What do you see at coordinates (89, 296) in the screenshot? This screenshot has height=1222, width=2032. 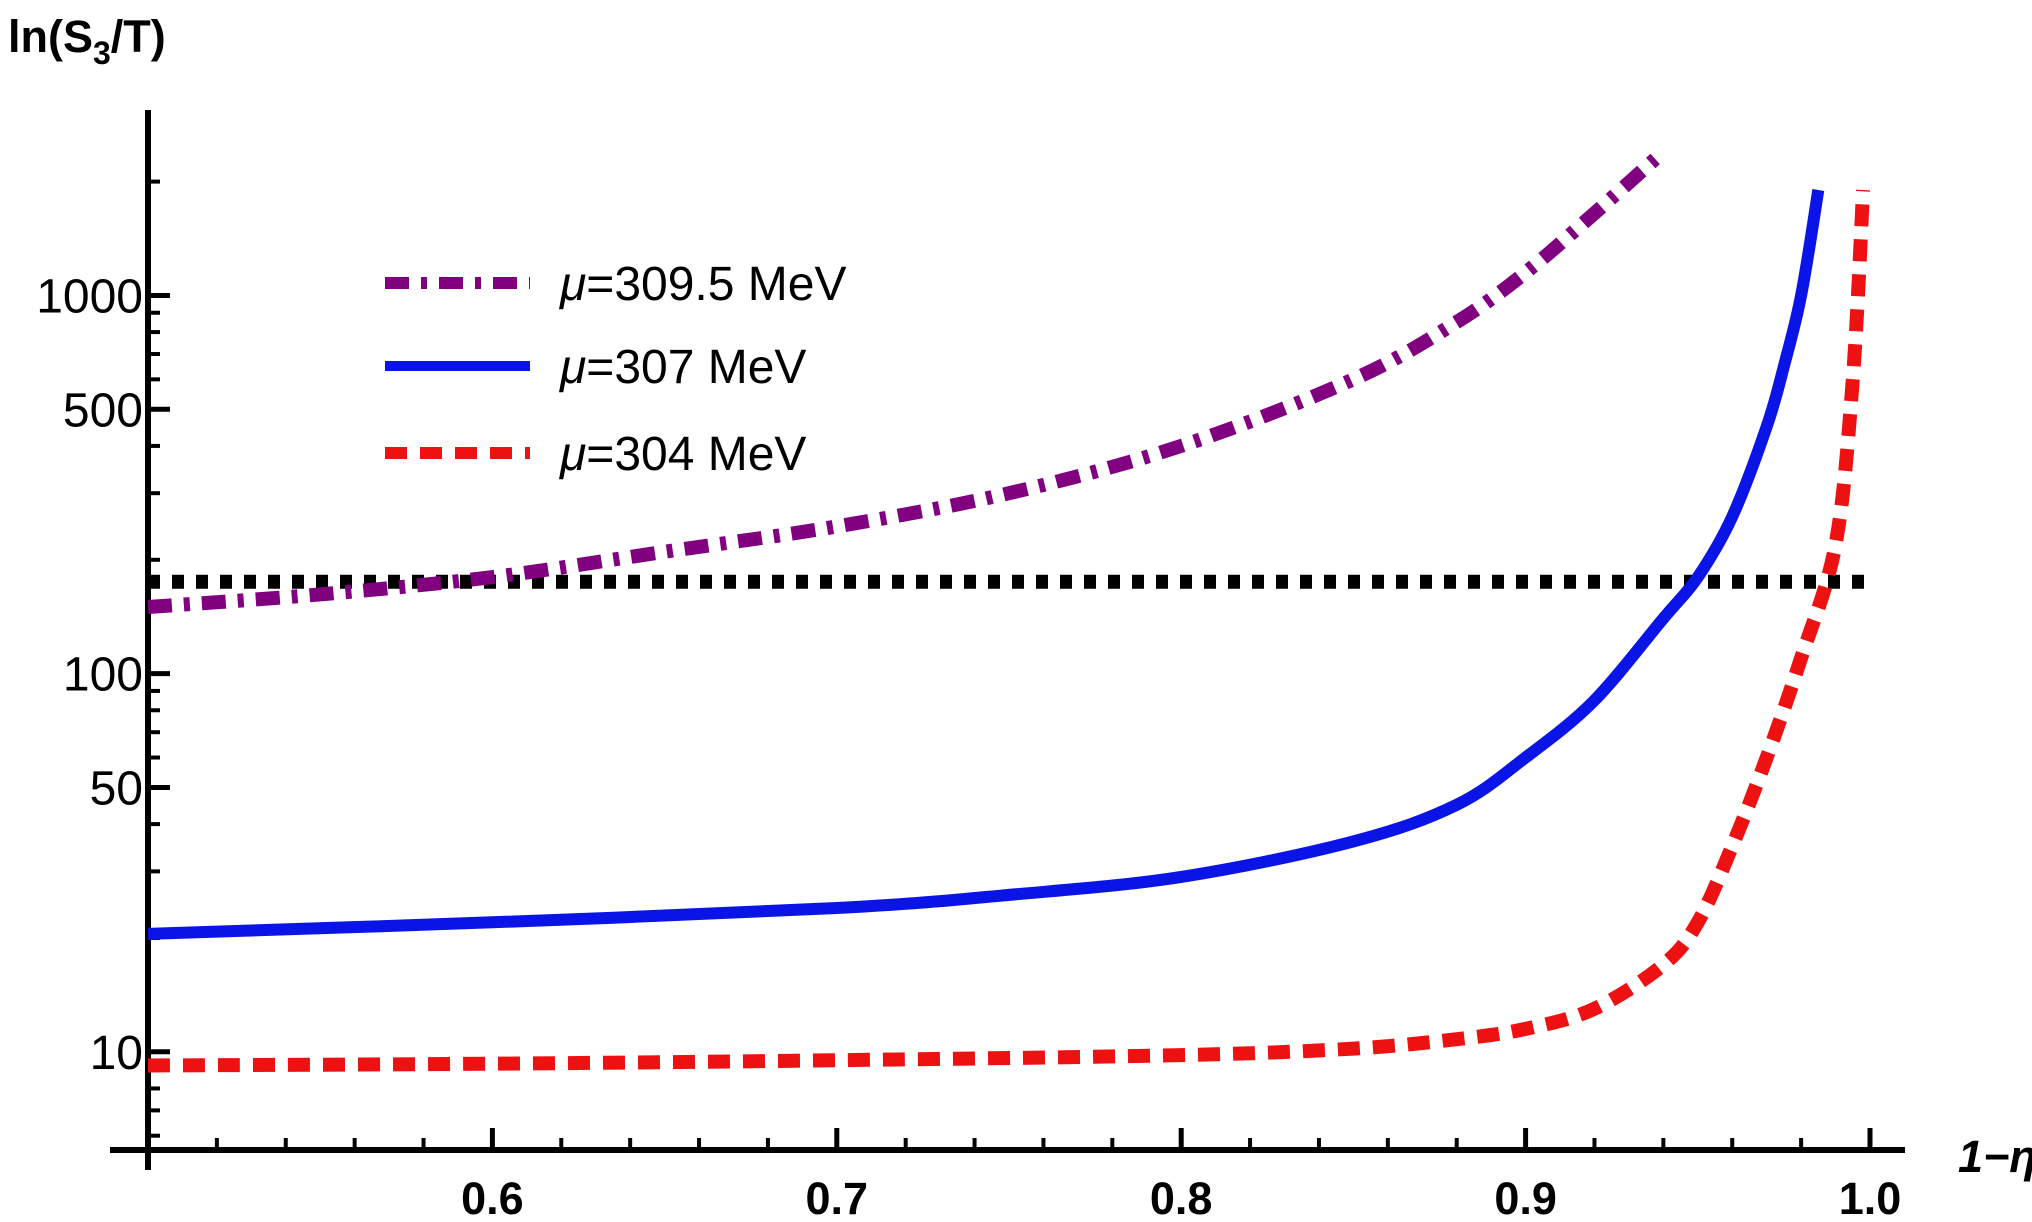 I see `y-tick-label: 1000` at bounding box center [89, 296].